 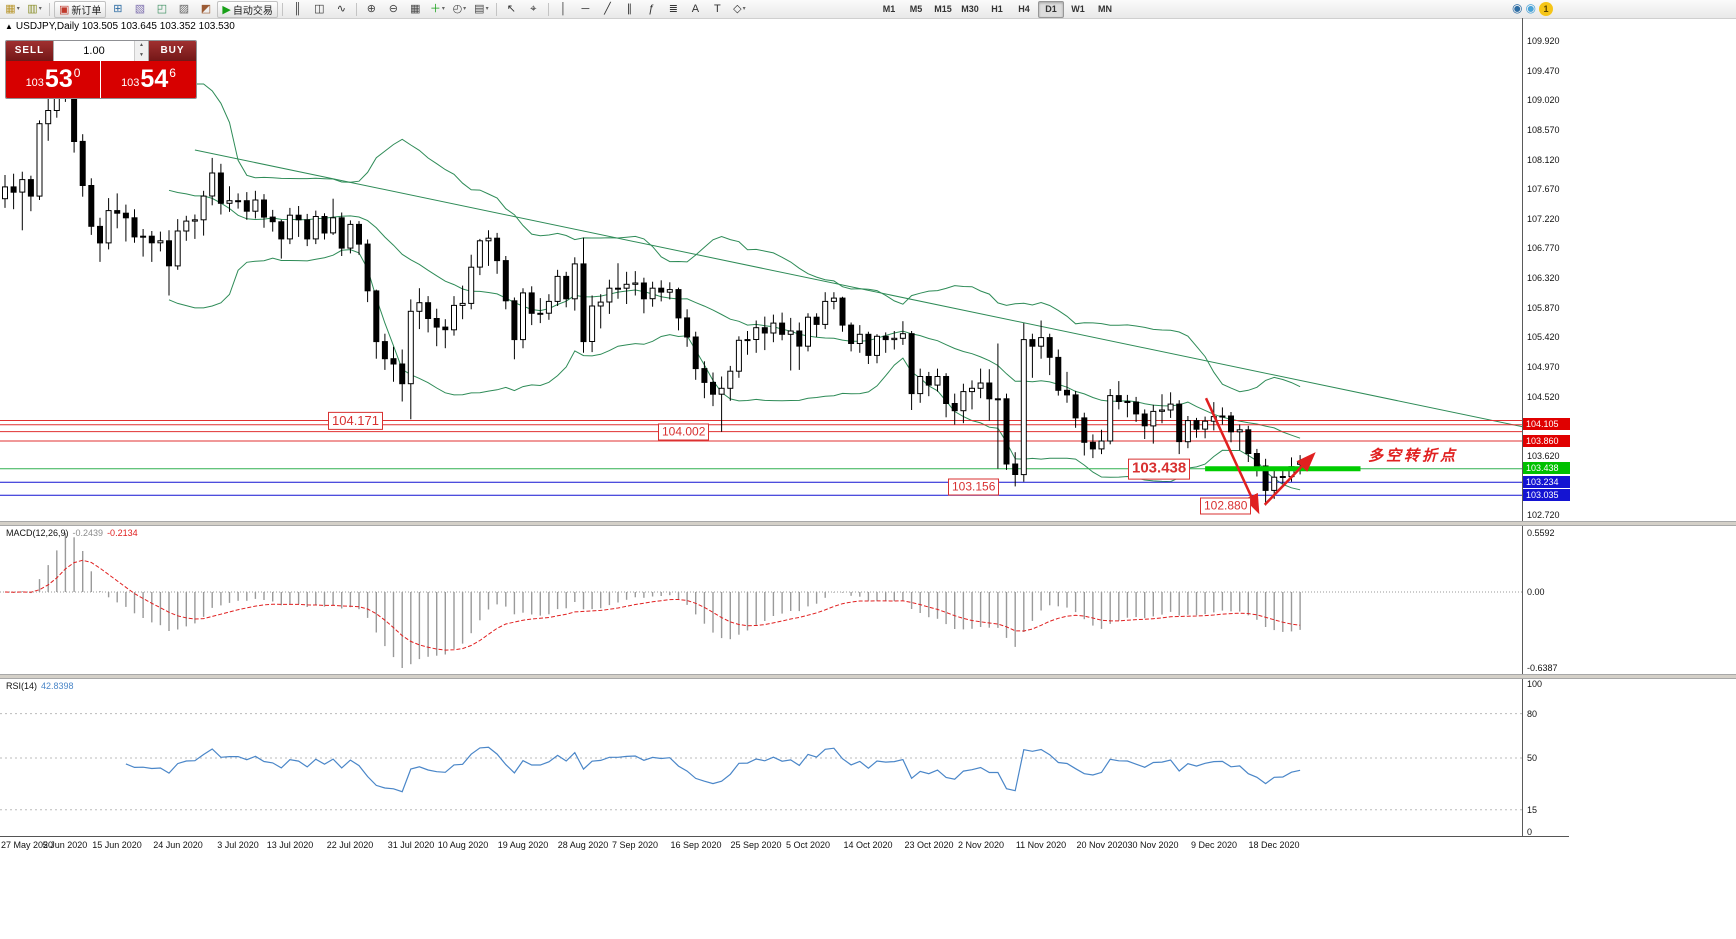 I want to click on line-chart-icon: ∿, so click(x=341, y=9).